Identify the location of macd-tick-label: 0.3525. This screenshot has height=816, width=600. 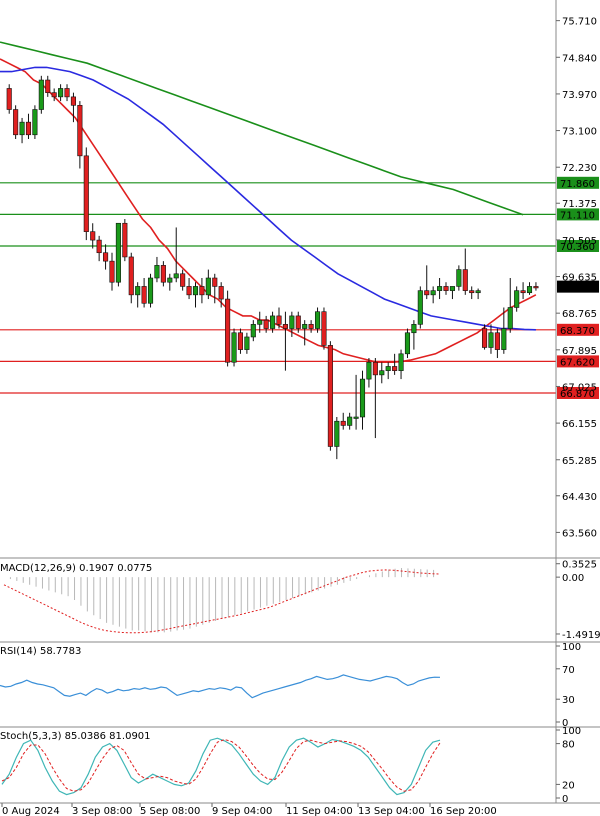
(579, 565).